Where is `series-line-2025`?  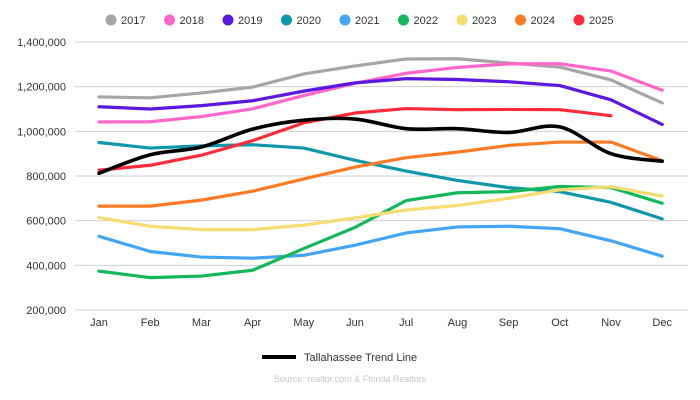 series-line-2025 is located at coordinates (355, 139).